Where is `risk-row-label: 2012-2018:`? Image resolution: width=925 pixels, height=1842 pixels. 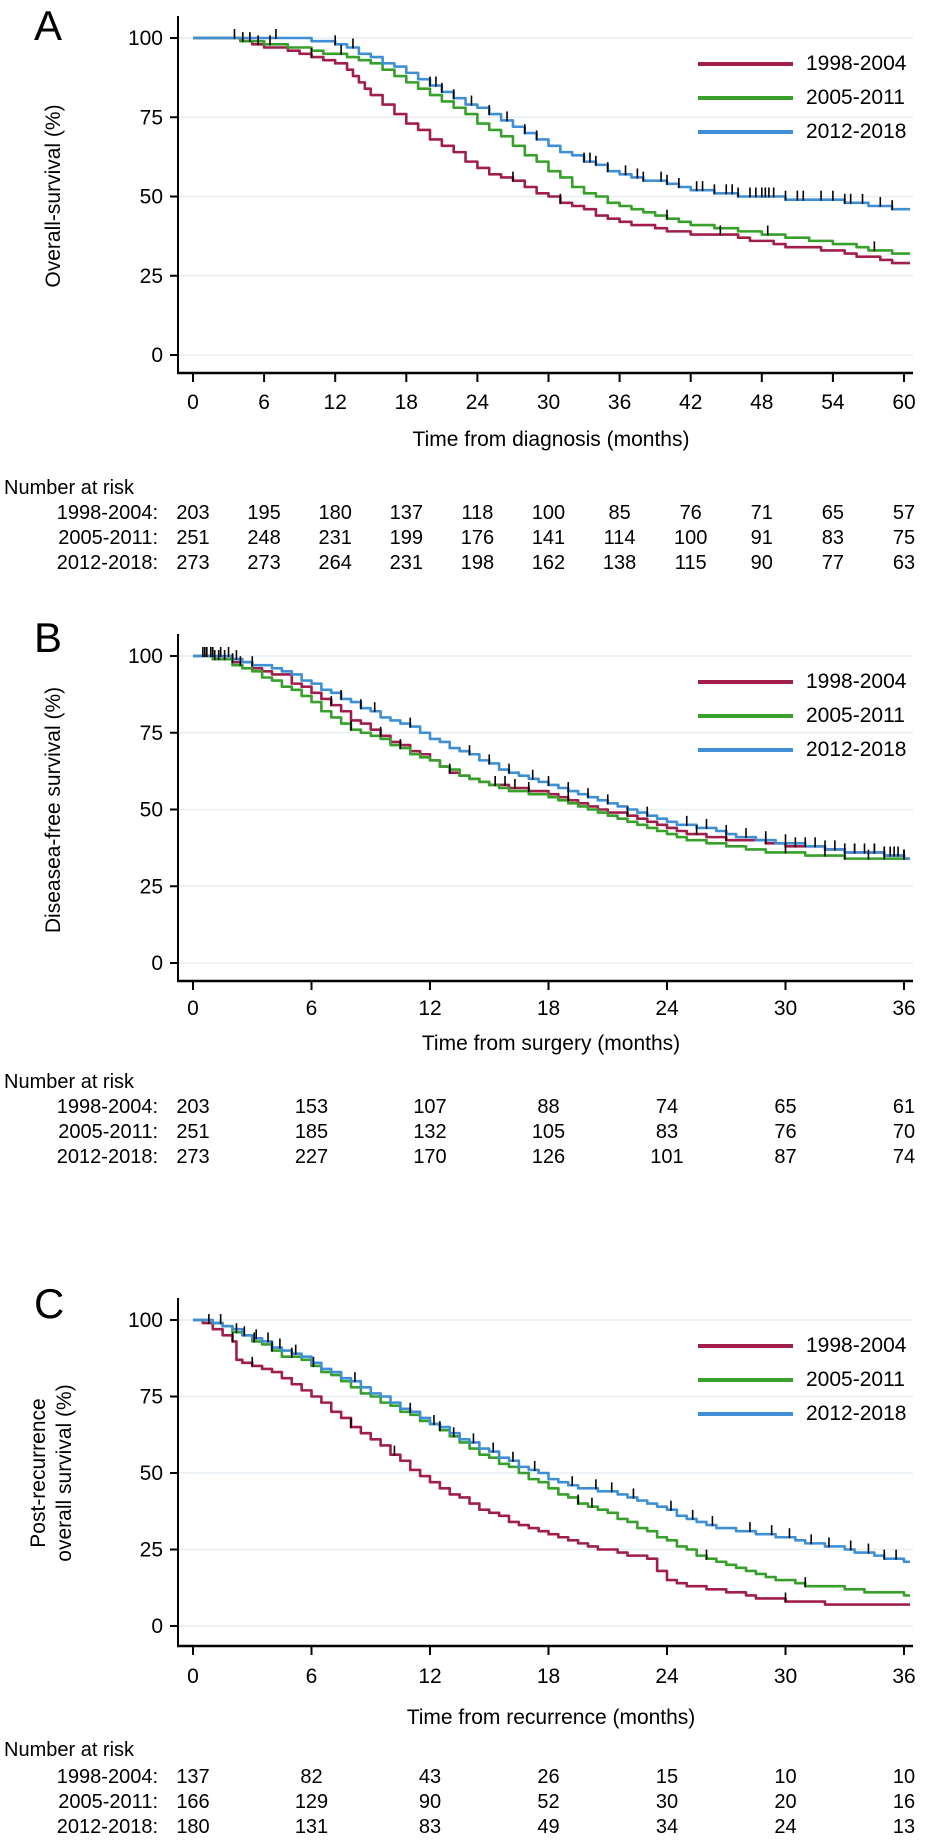
risk-row-label: 2012-2018: is located at coordinates (107, 1827).